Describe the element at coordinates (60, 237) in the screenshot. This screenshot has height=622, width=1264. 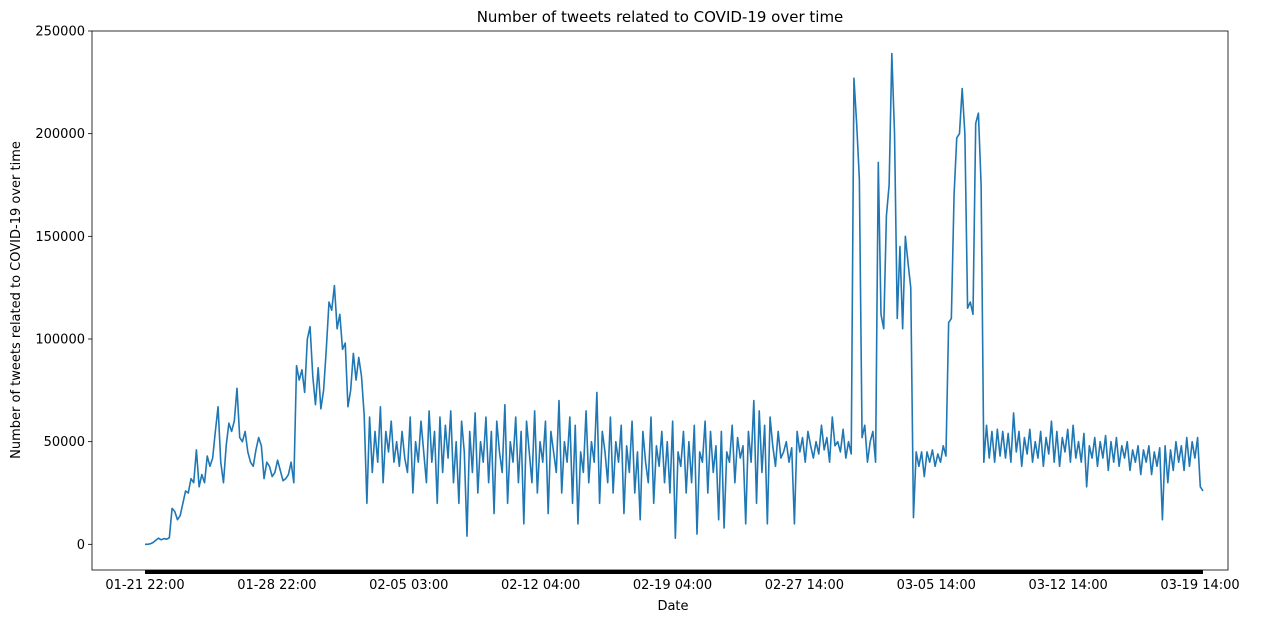
I see `y-tick-label: 150000` at that location.